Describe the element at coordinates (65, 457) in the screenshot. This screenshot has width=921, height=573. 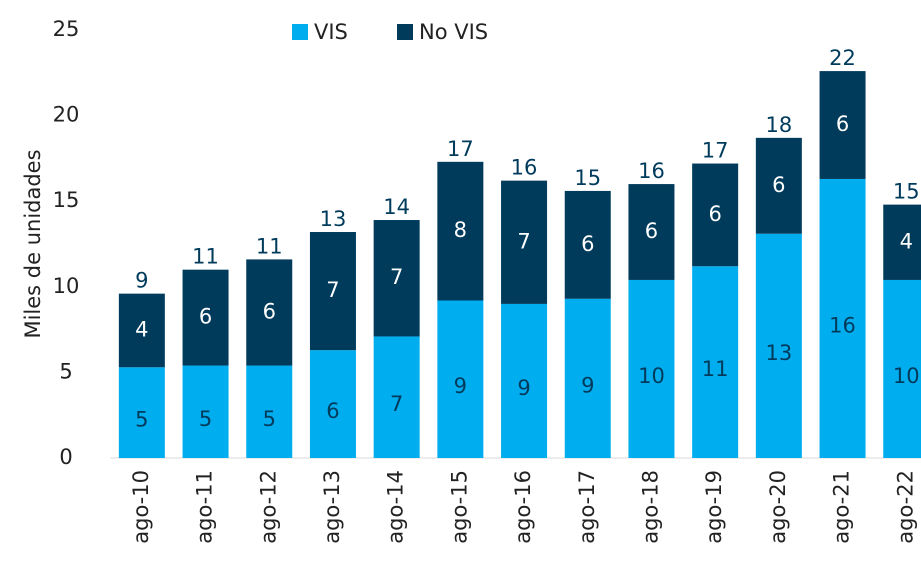
I see `y-tick-label: 0` at that location.